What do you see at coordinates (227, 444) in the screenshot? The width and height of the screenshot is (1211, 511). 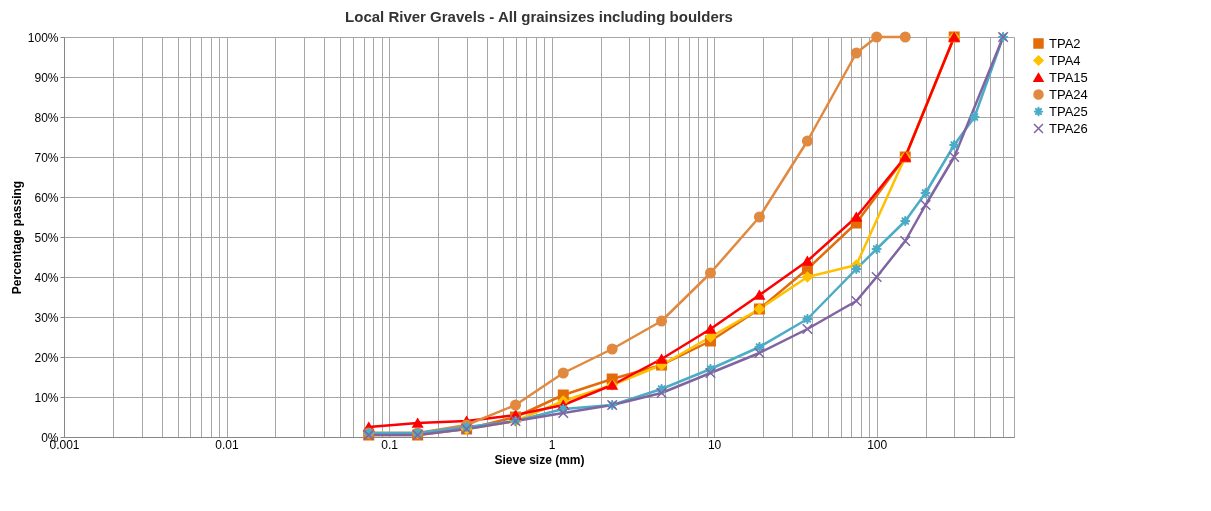 I see `x-tick-label: 0.01` at bounding box center [227, 444].